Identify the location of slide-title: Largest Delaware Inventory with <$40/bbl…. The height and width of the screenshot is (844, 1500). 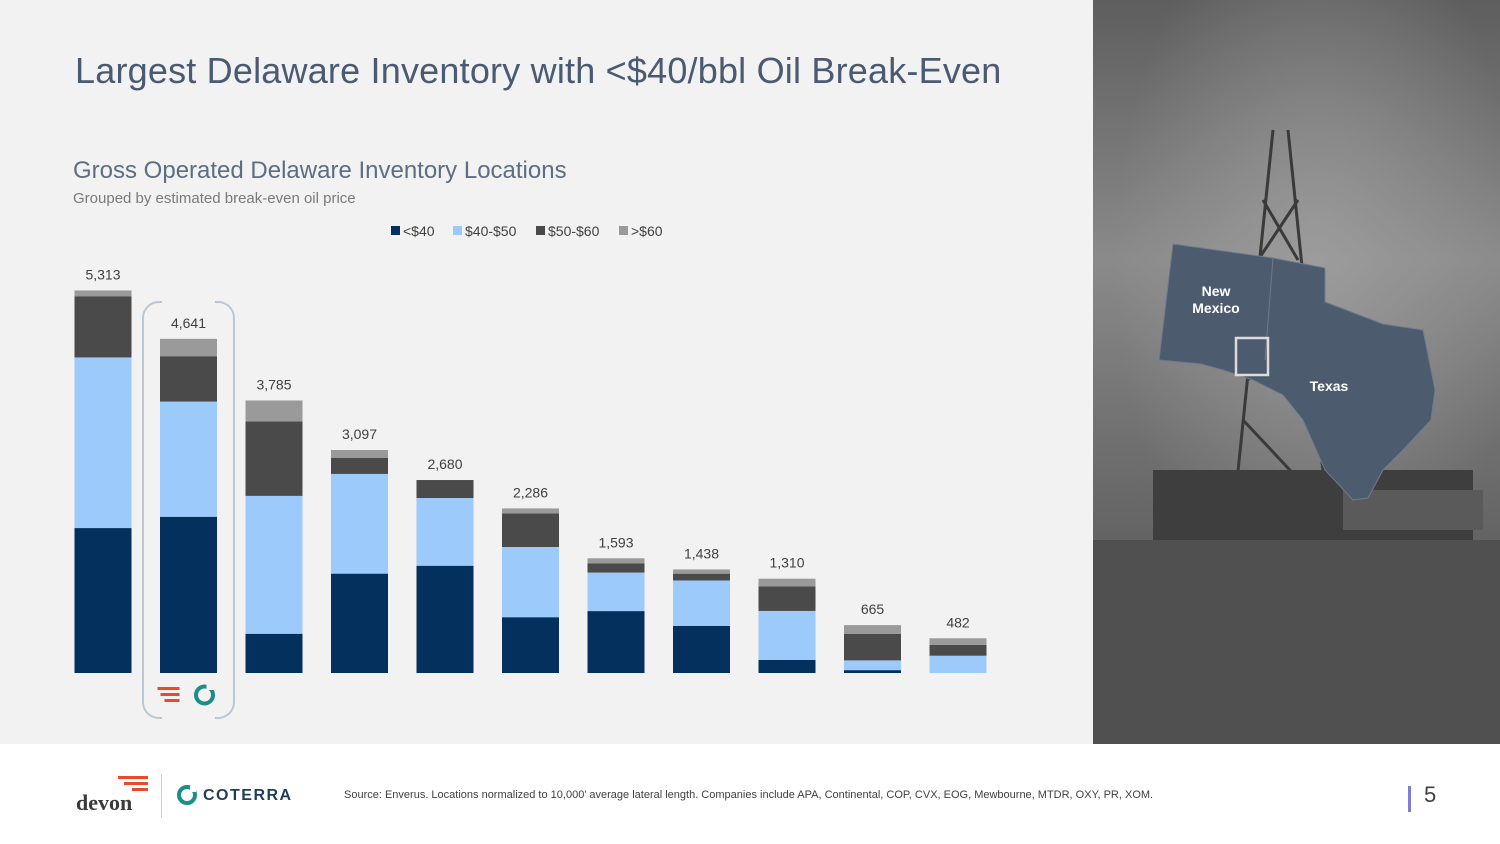
(538, 70).